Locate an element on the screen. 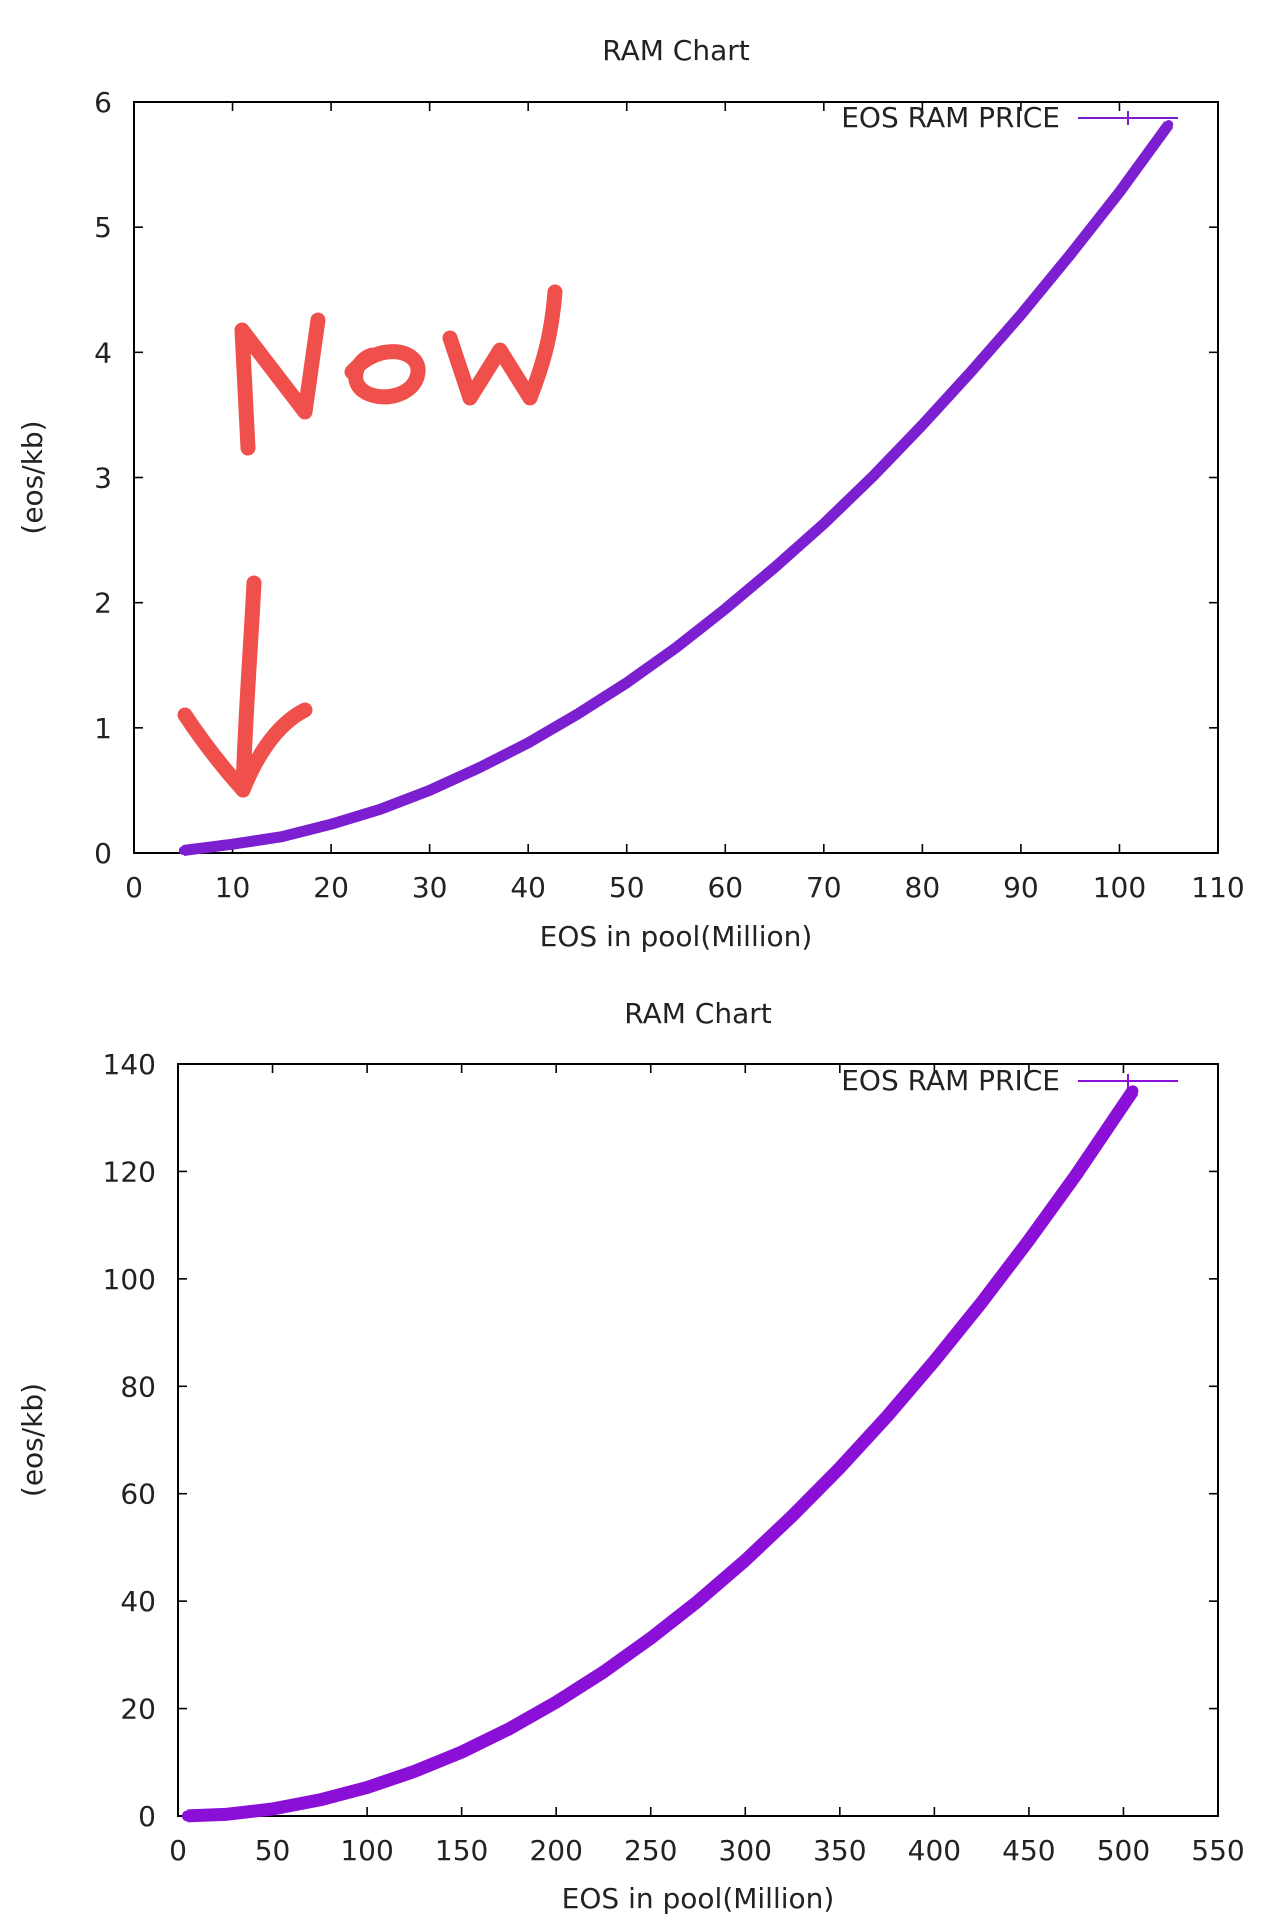 The height and width of the screenshot is (1923, 1280). y-tick-label: 3 is located at coordinates (103, 478).